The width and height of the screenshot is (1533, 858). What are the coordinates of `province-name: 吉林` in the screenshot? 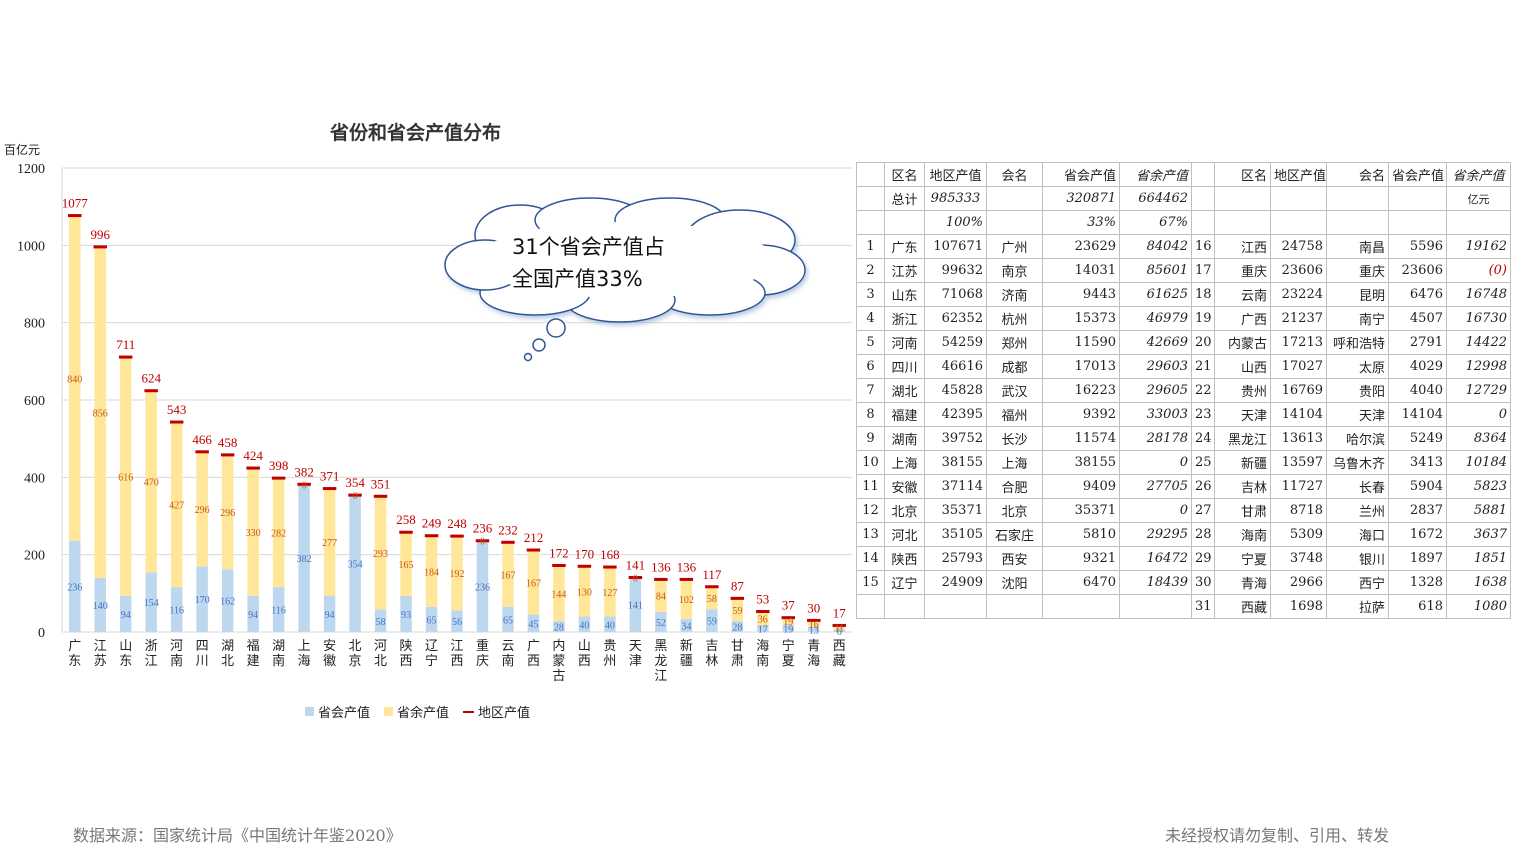 It's located at (1242, 486).